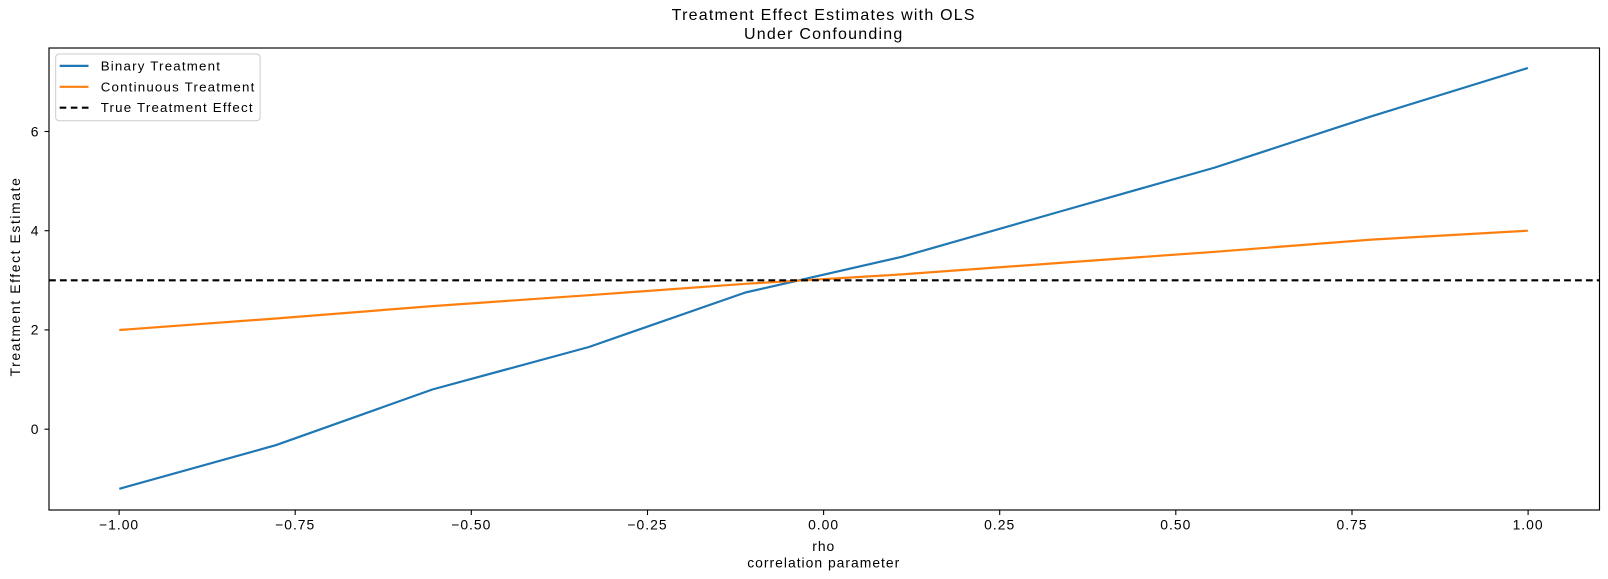  I want to click on svg-text: correlation parameter, so click(823, 562).